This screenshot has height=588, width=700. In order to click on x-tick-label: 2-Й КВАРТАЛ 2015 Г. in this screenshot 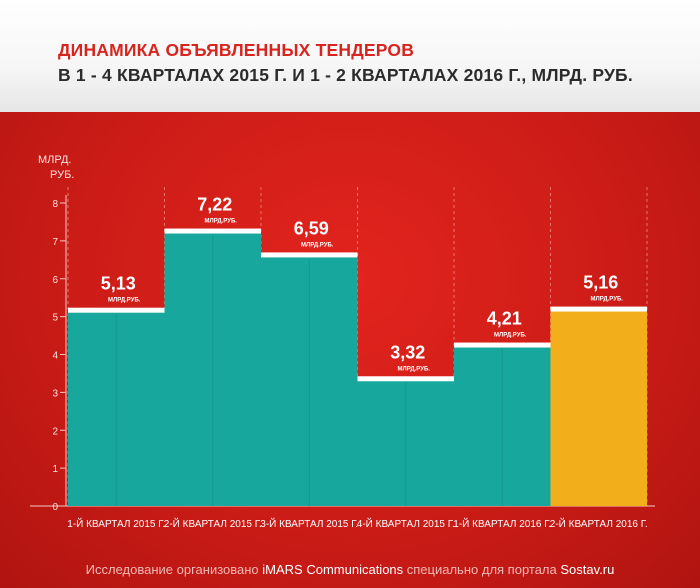, I will do `click(213, 523)`.